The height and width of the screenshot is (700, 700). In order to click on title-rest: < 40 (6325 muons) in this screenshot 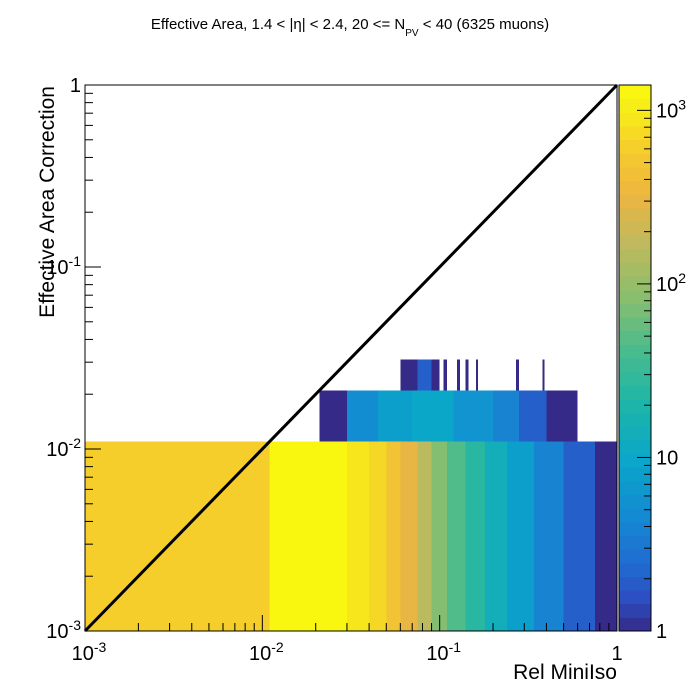, I will do `click(484, 24)`.